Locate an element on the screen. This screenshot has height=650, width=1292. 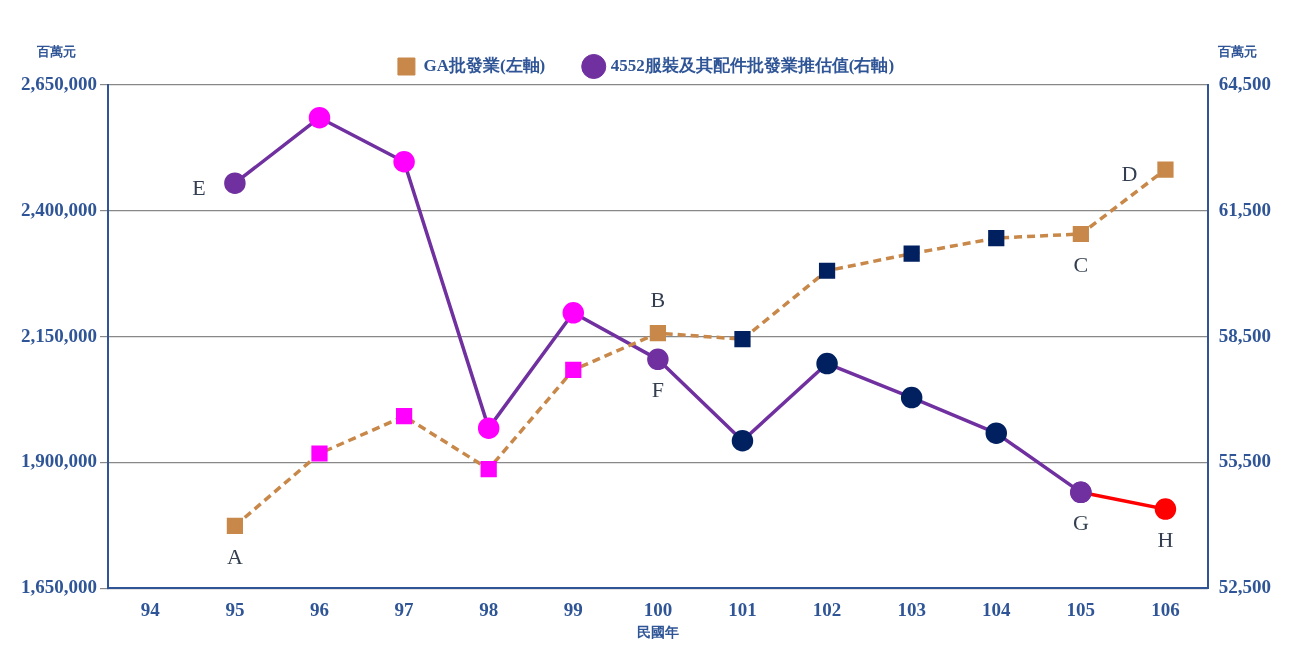
y2-tick-label: 52,500 is located at coordinates (1244, 587).